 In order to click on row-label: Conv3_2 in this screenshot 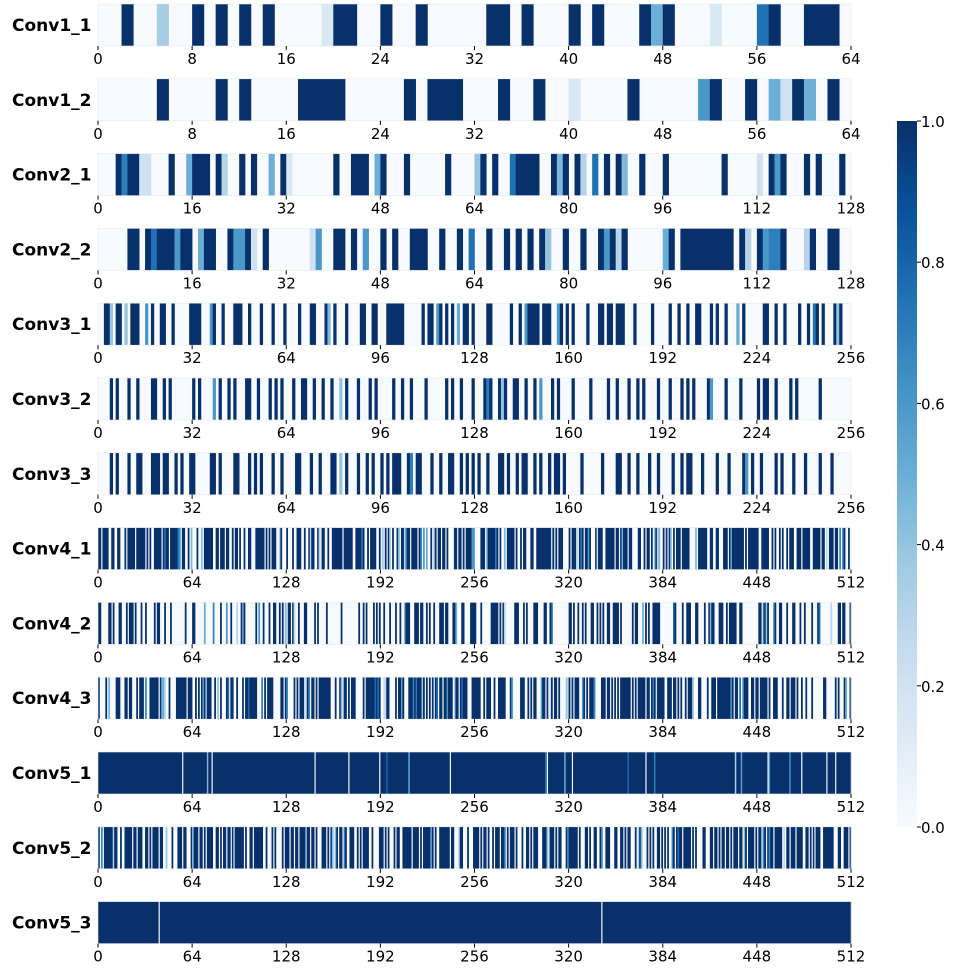, I will do `click(52, 400)`.